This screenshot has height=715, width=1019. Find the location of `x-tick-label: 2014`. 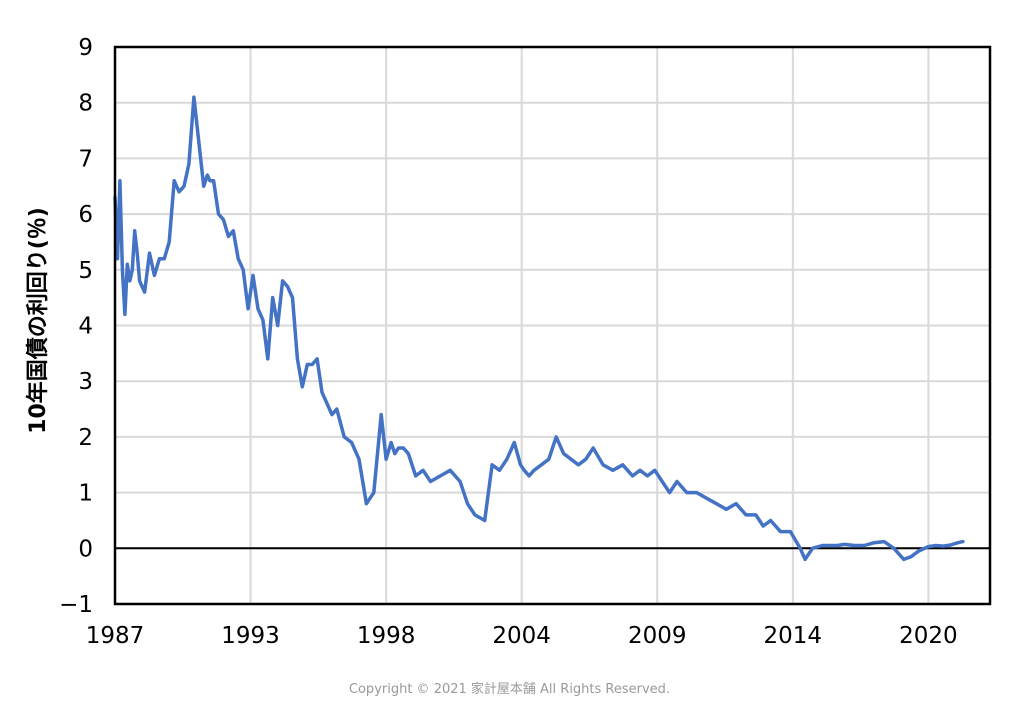

x-tick-label: 2014 is located at coordinates (793, 636).